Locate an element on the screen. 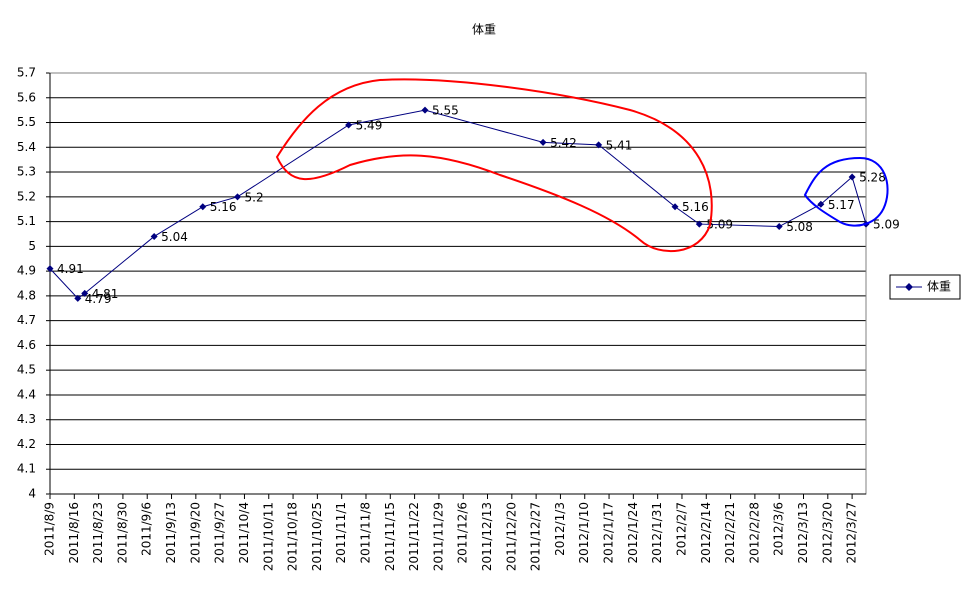 The image size is (970, 604). x-tick-label: 2011/12/20 is located at coordinates (511, 536).